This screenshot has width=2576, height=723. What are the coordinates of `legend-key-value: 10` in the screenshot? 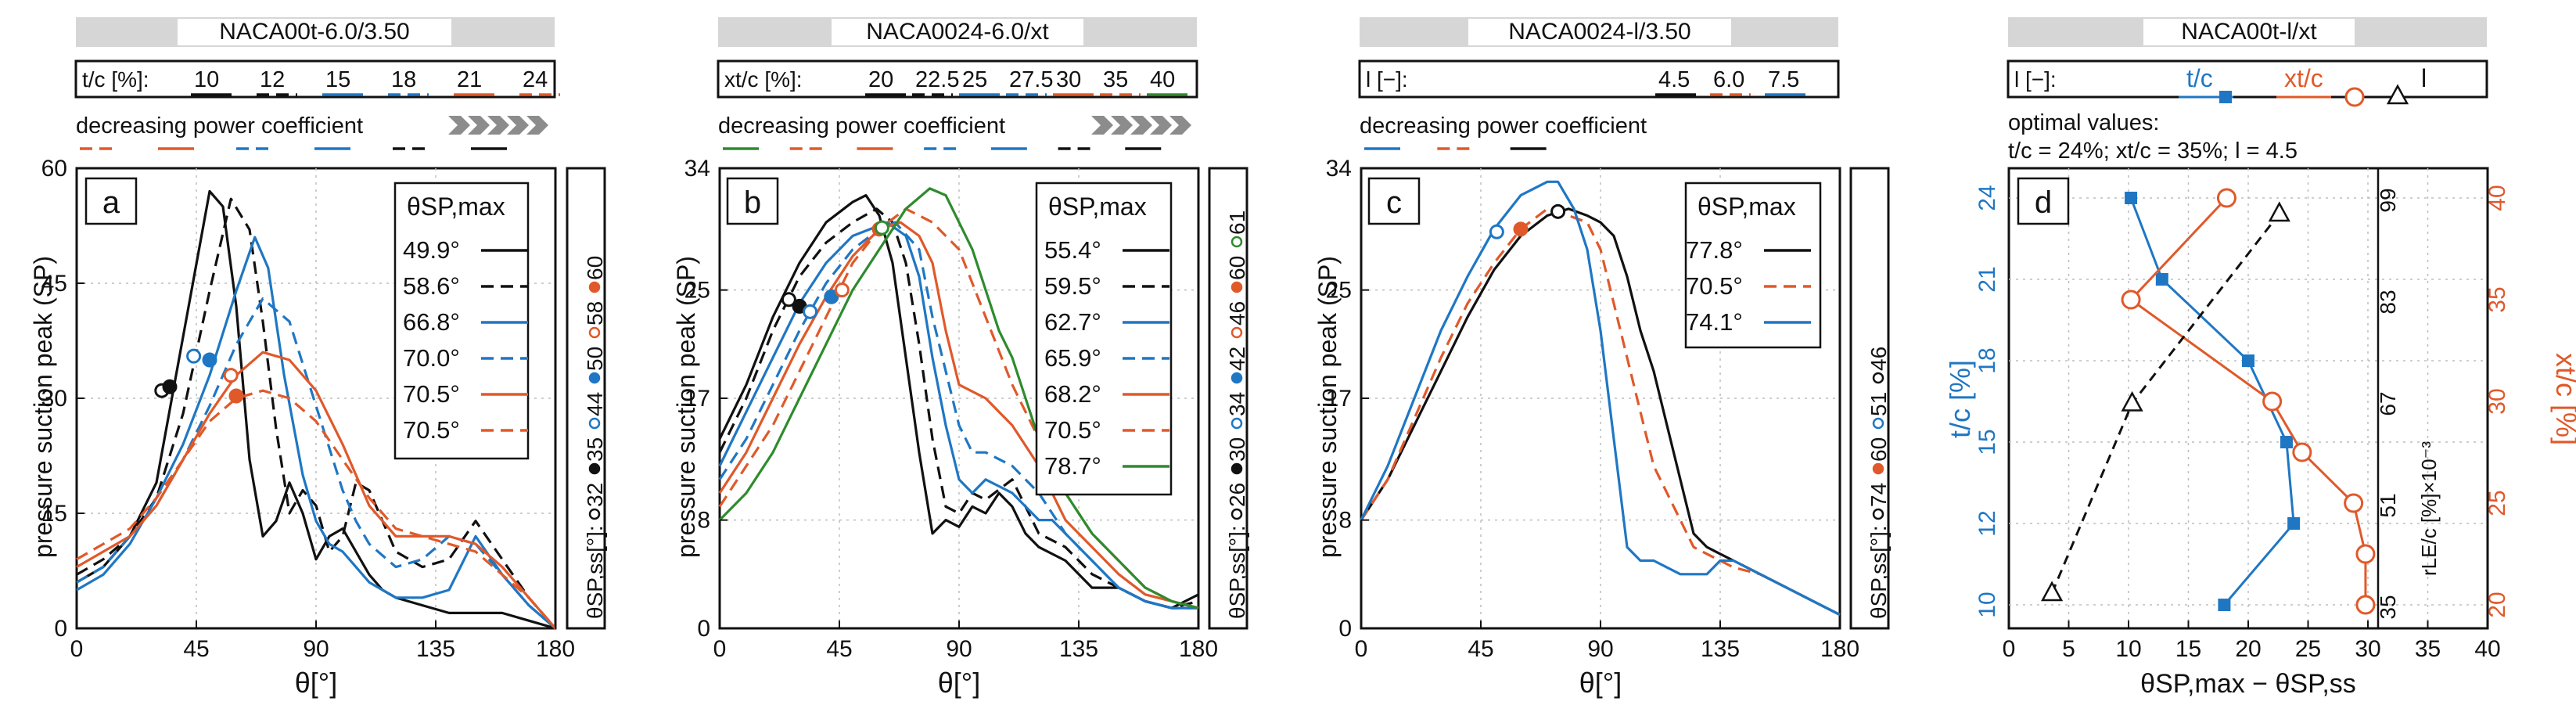 It's located at (206, 79).